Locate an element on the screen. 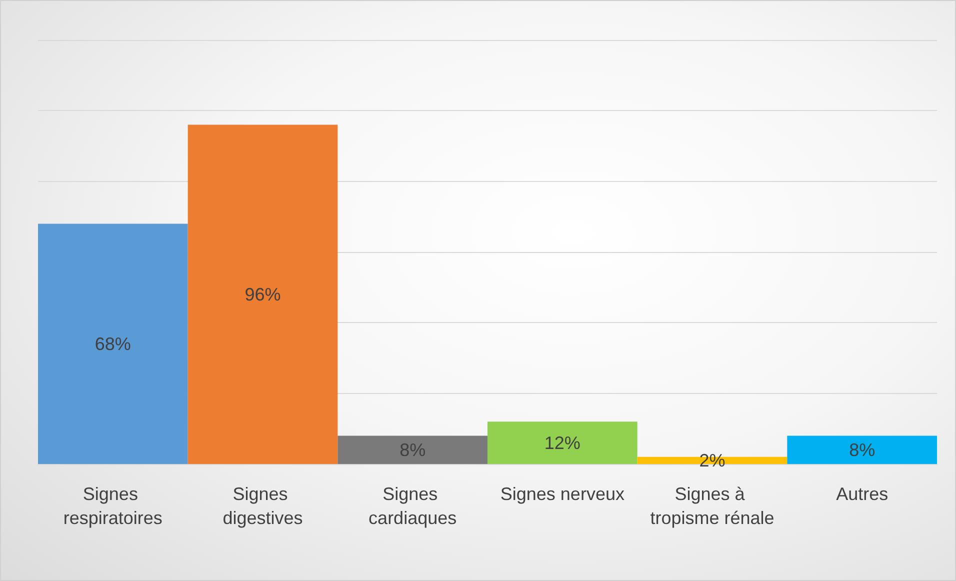 The image size is (956, 581). x-tick-label: Signes digestives is located at coordinates (262, 506).